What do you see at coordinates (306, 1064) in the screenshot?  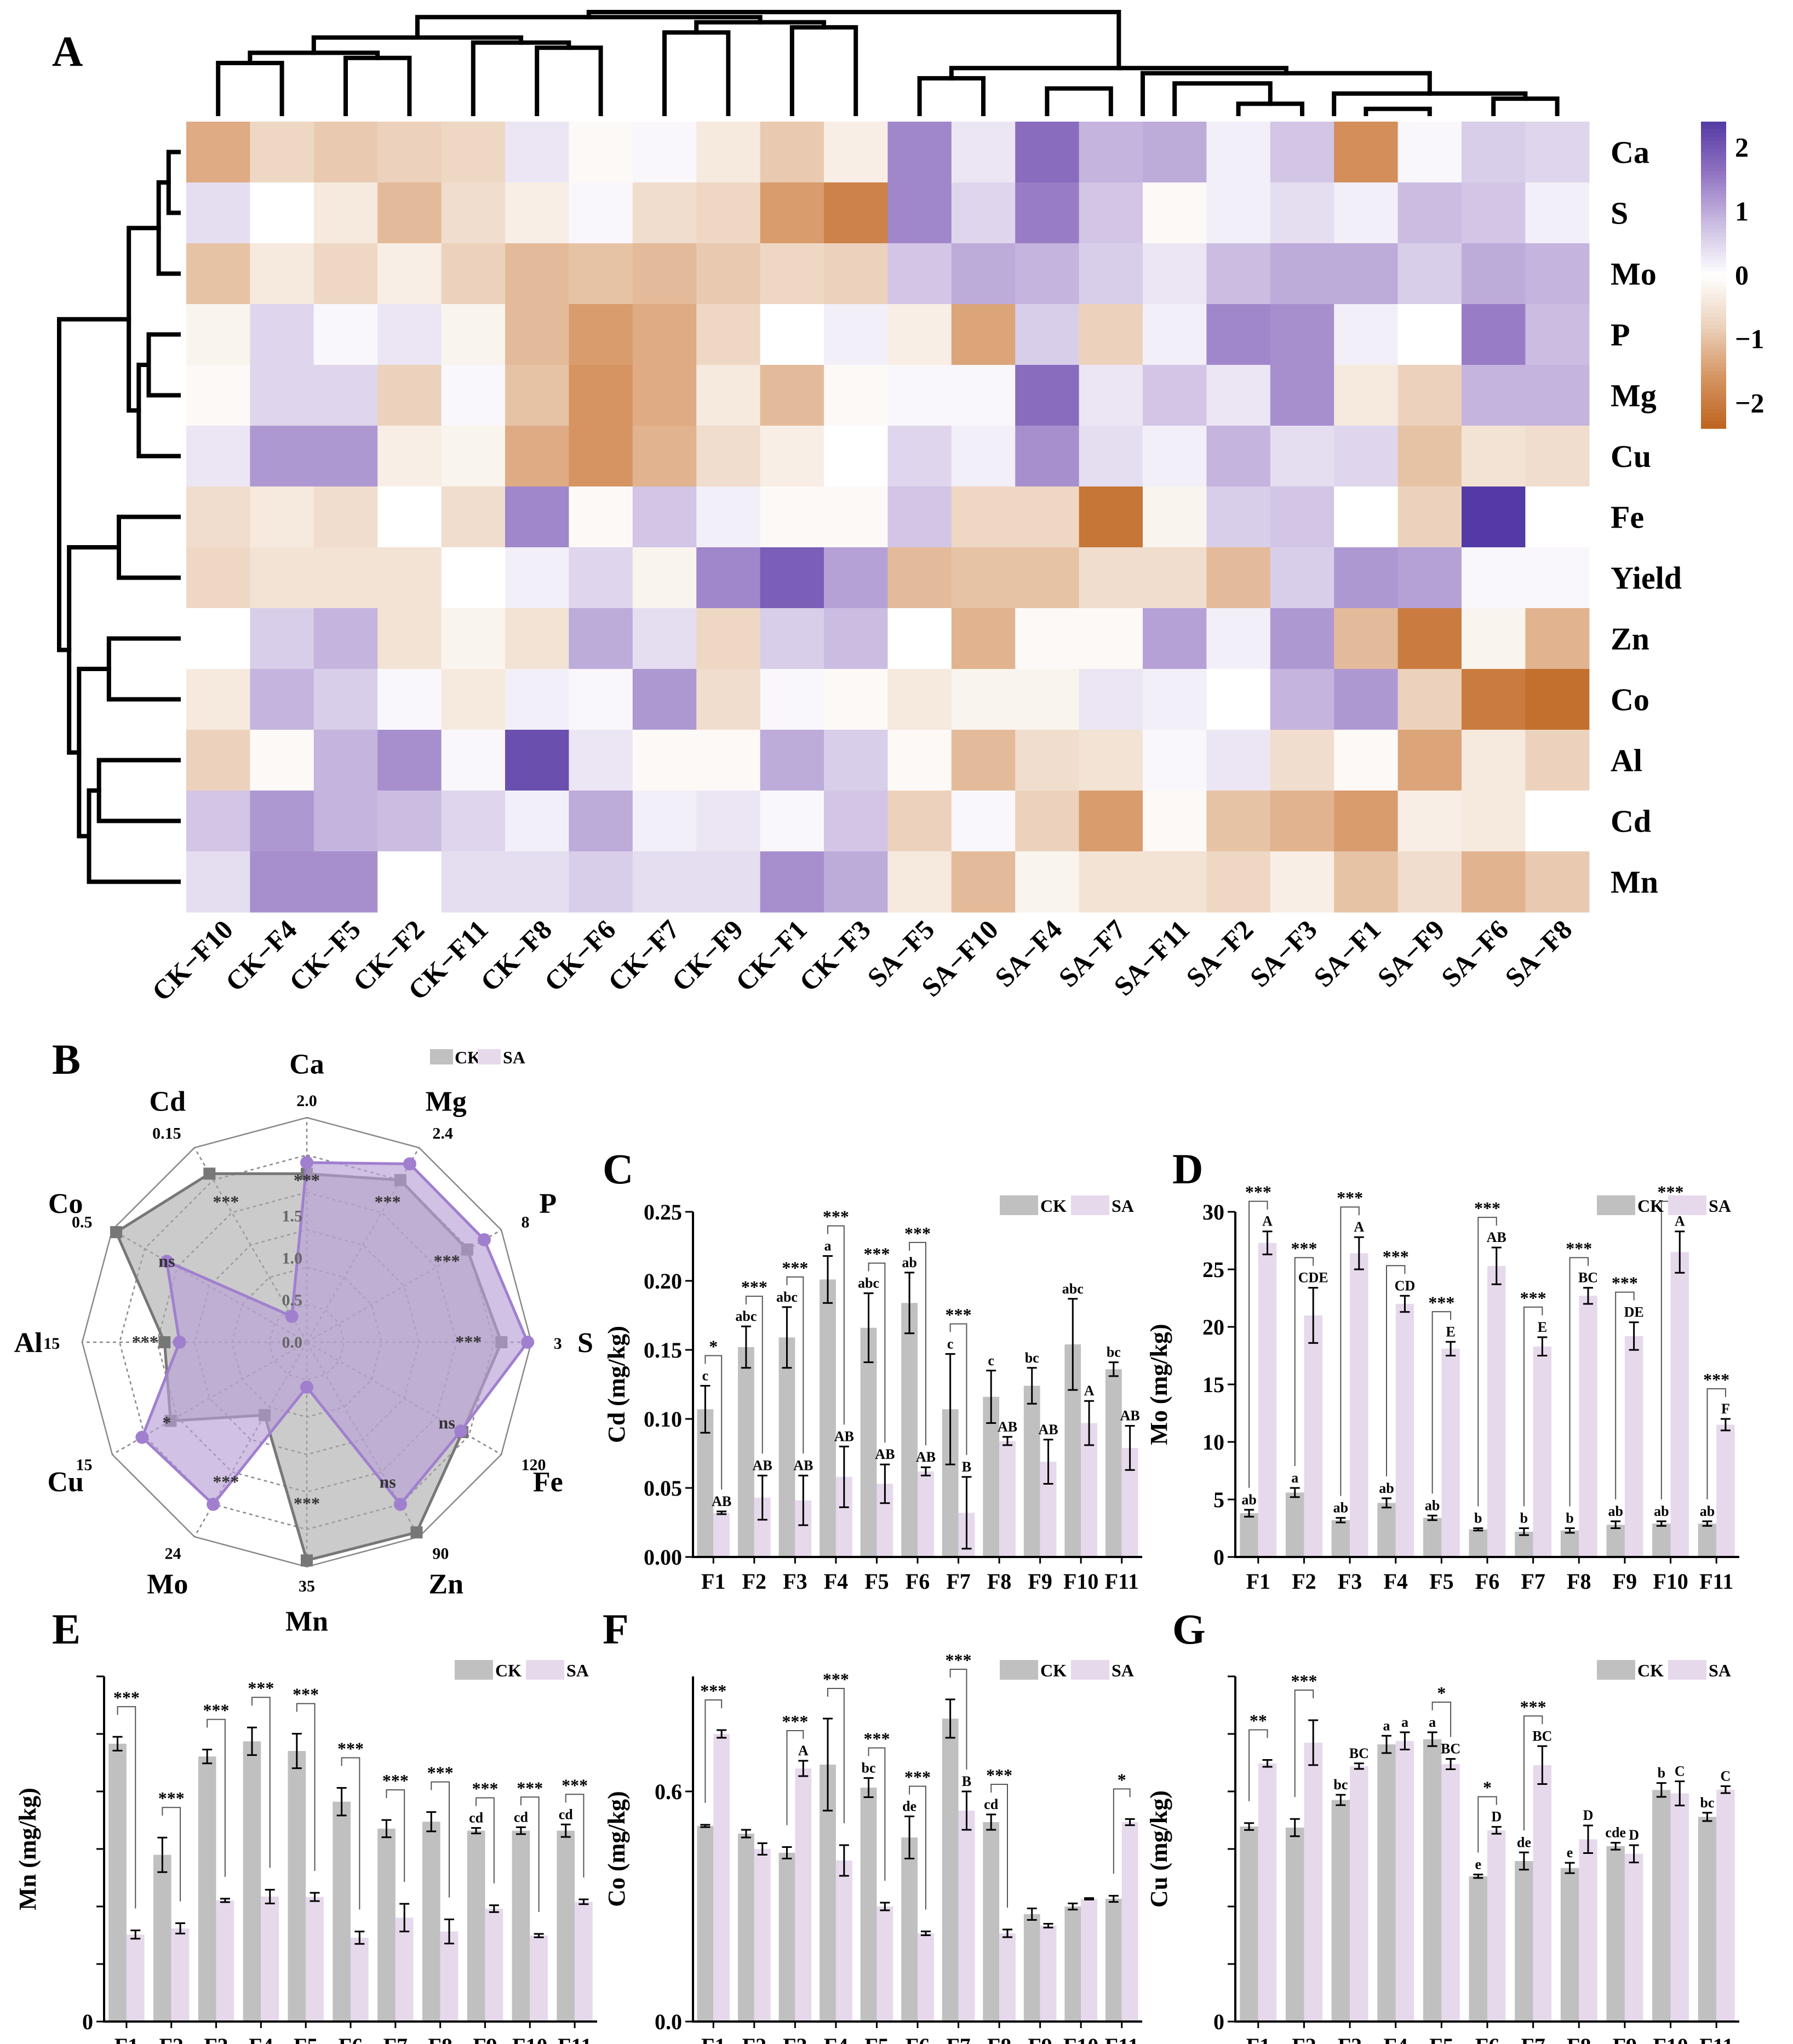 I see `radar-axis-label: Ca` at bounding box center [306, 1064].